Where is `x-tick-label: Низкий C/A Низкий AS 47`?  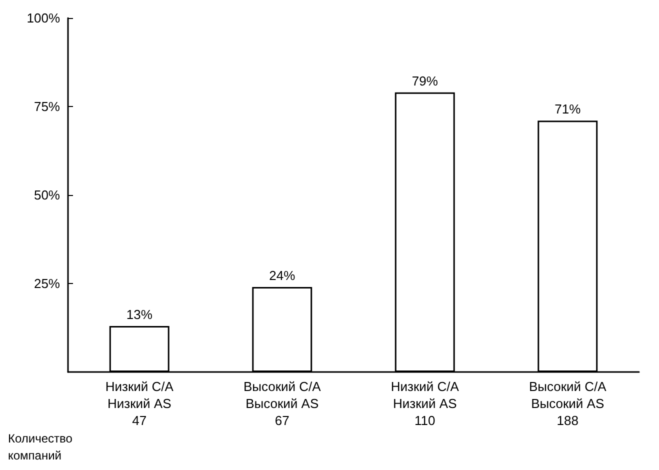 x-tick-label: Низкий C/A Низкий AS 47 is located at coordinates (139, 403).